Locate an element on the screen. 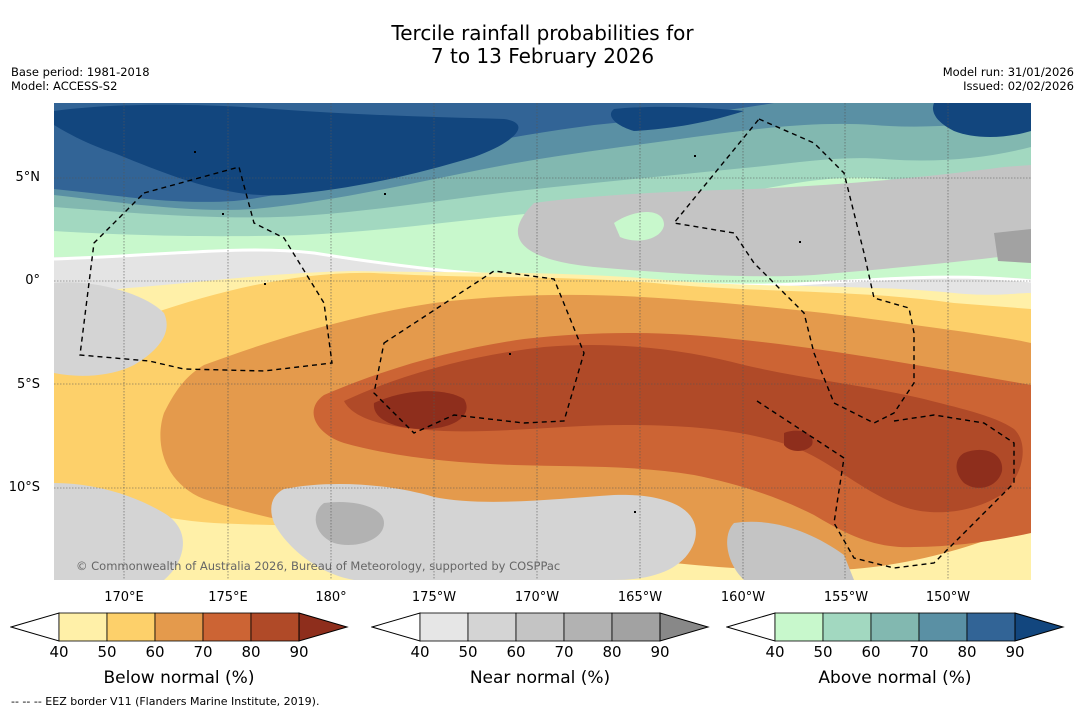 The image size is (1085, 713). colorbar-above-tick-90: 90 is located at coordinates (1015, 652).